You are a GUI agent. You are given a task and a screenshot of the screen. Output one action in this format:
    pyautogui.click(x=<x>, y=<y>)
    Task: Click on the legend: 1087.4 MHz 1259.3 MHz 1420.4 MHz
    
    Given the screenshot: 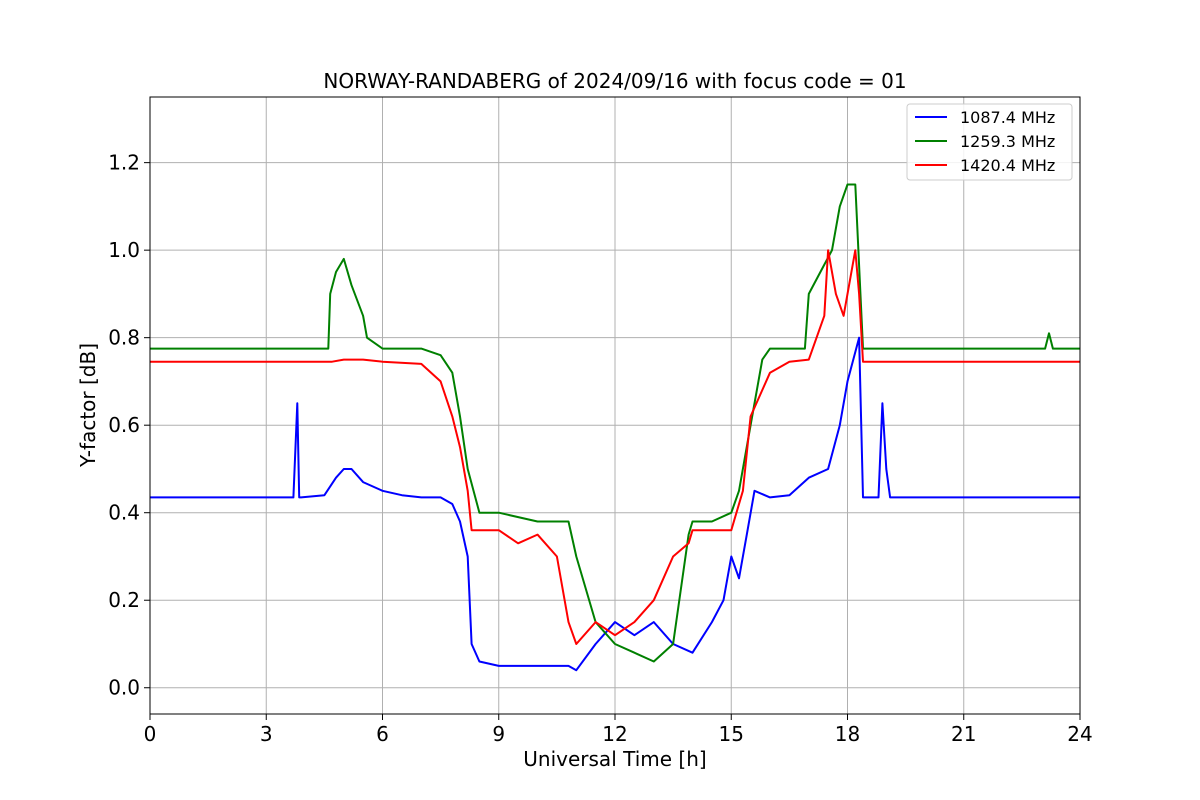 What is the action you would take?
    pyautogui.click(x=989, y=142)
    